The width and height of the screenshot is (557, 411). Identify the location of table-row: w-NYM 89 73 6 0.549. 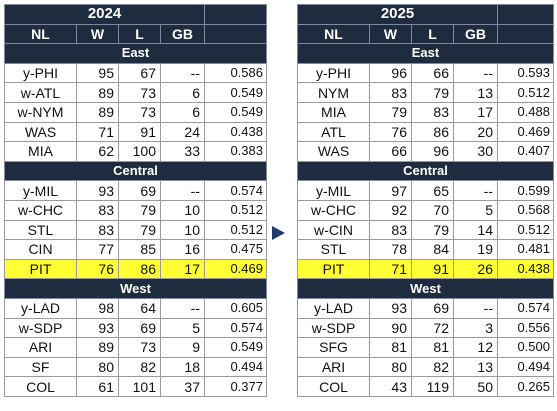
(135, 112).